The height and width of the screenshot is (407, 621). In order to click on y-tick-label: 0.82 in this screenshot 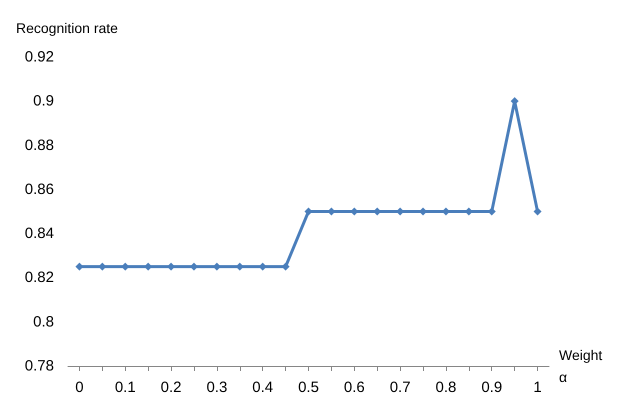, I will do `click(39, 277)`.